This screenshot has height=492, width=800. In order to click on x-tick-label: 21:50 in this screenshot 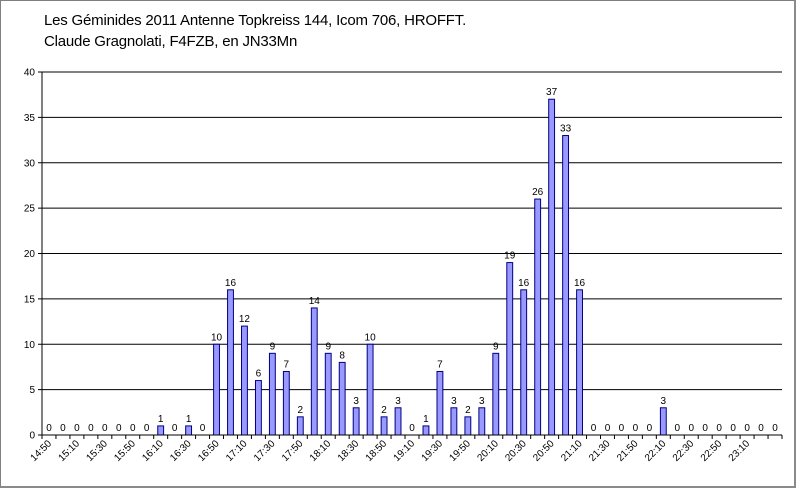, I will do `click(628, 451)`.